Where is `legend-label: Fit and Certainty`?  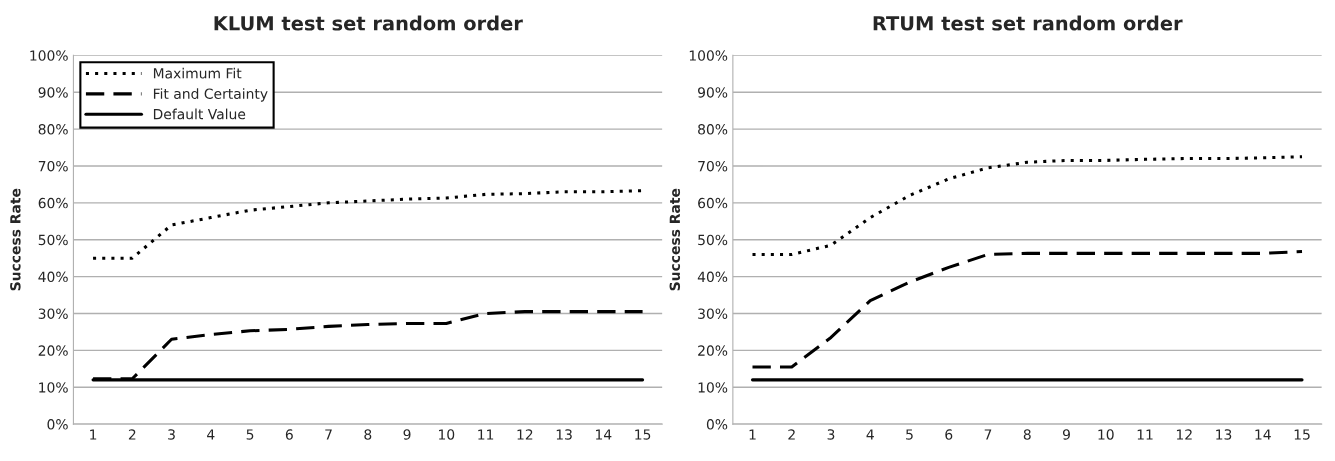
legend-label: Fit and Certainty is located at coordinates (210, 95).